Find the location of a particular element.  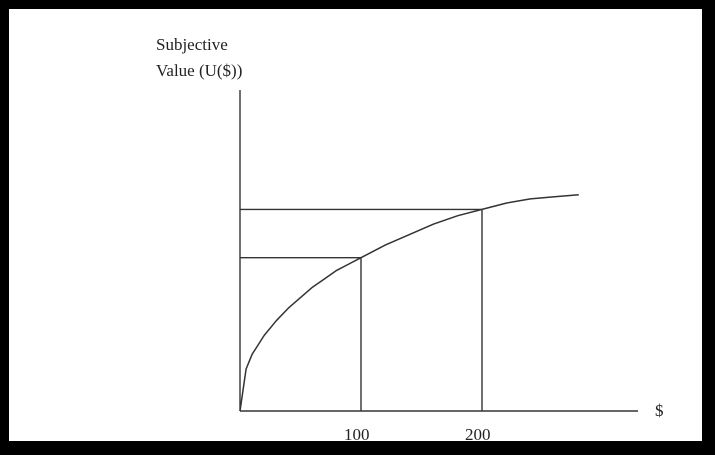

y-axis-label-line-2: Value (U($)) is located at coordinates (199, 70).